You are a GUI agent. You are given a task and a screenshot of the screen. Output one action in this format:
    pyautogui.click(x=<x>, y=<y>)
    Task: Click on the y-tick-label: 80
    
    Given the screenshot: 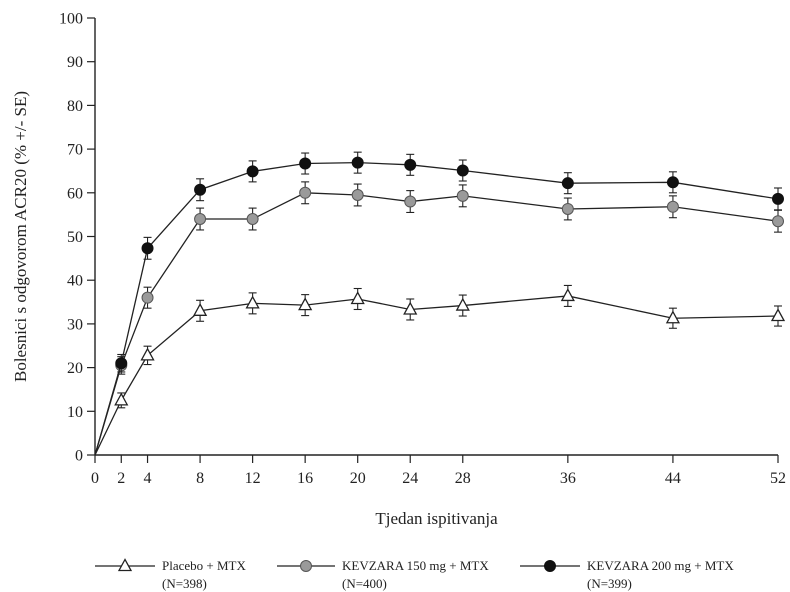 What is the action you would take?
    pyautogui.click(x=75, y=106)
    